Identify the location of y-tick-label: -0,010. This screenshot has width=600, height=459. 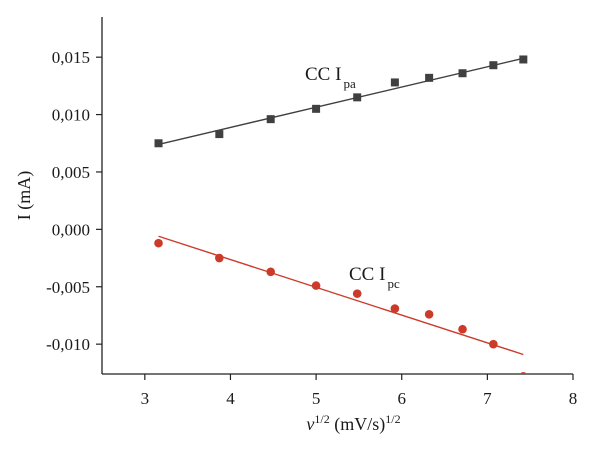
(68, 344).